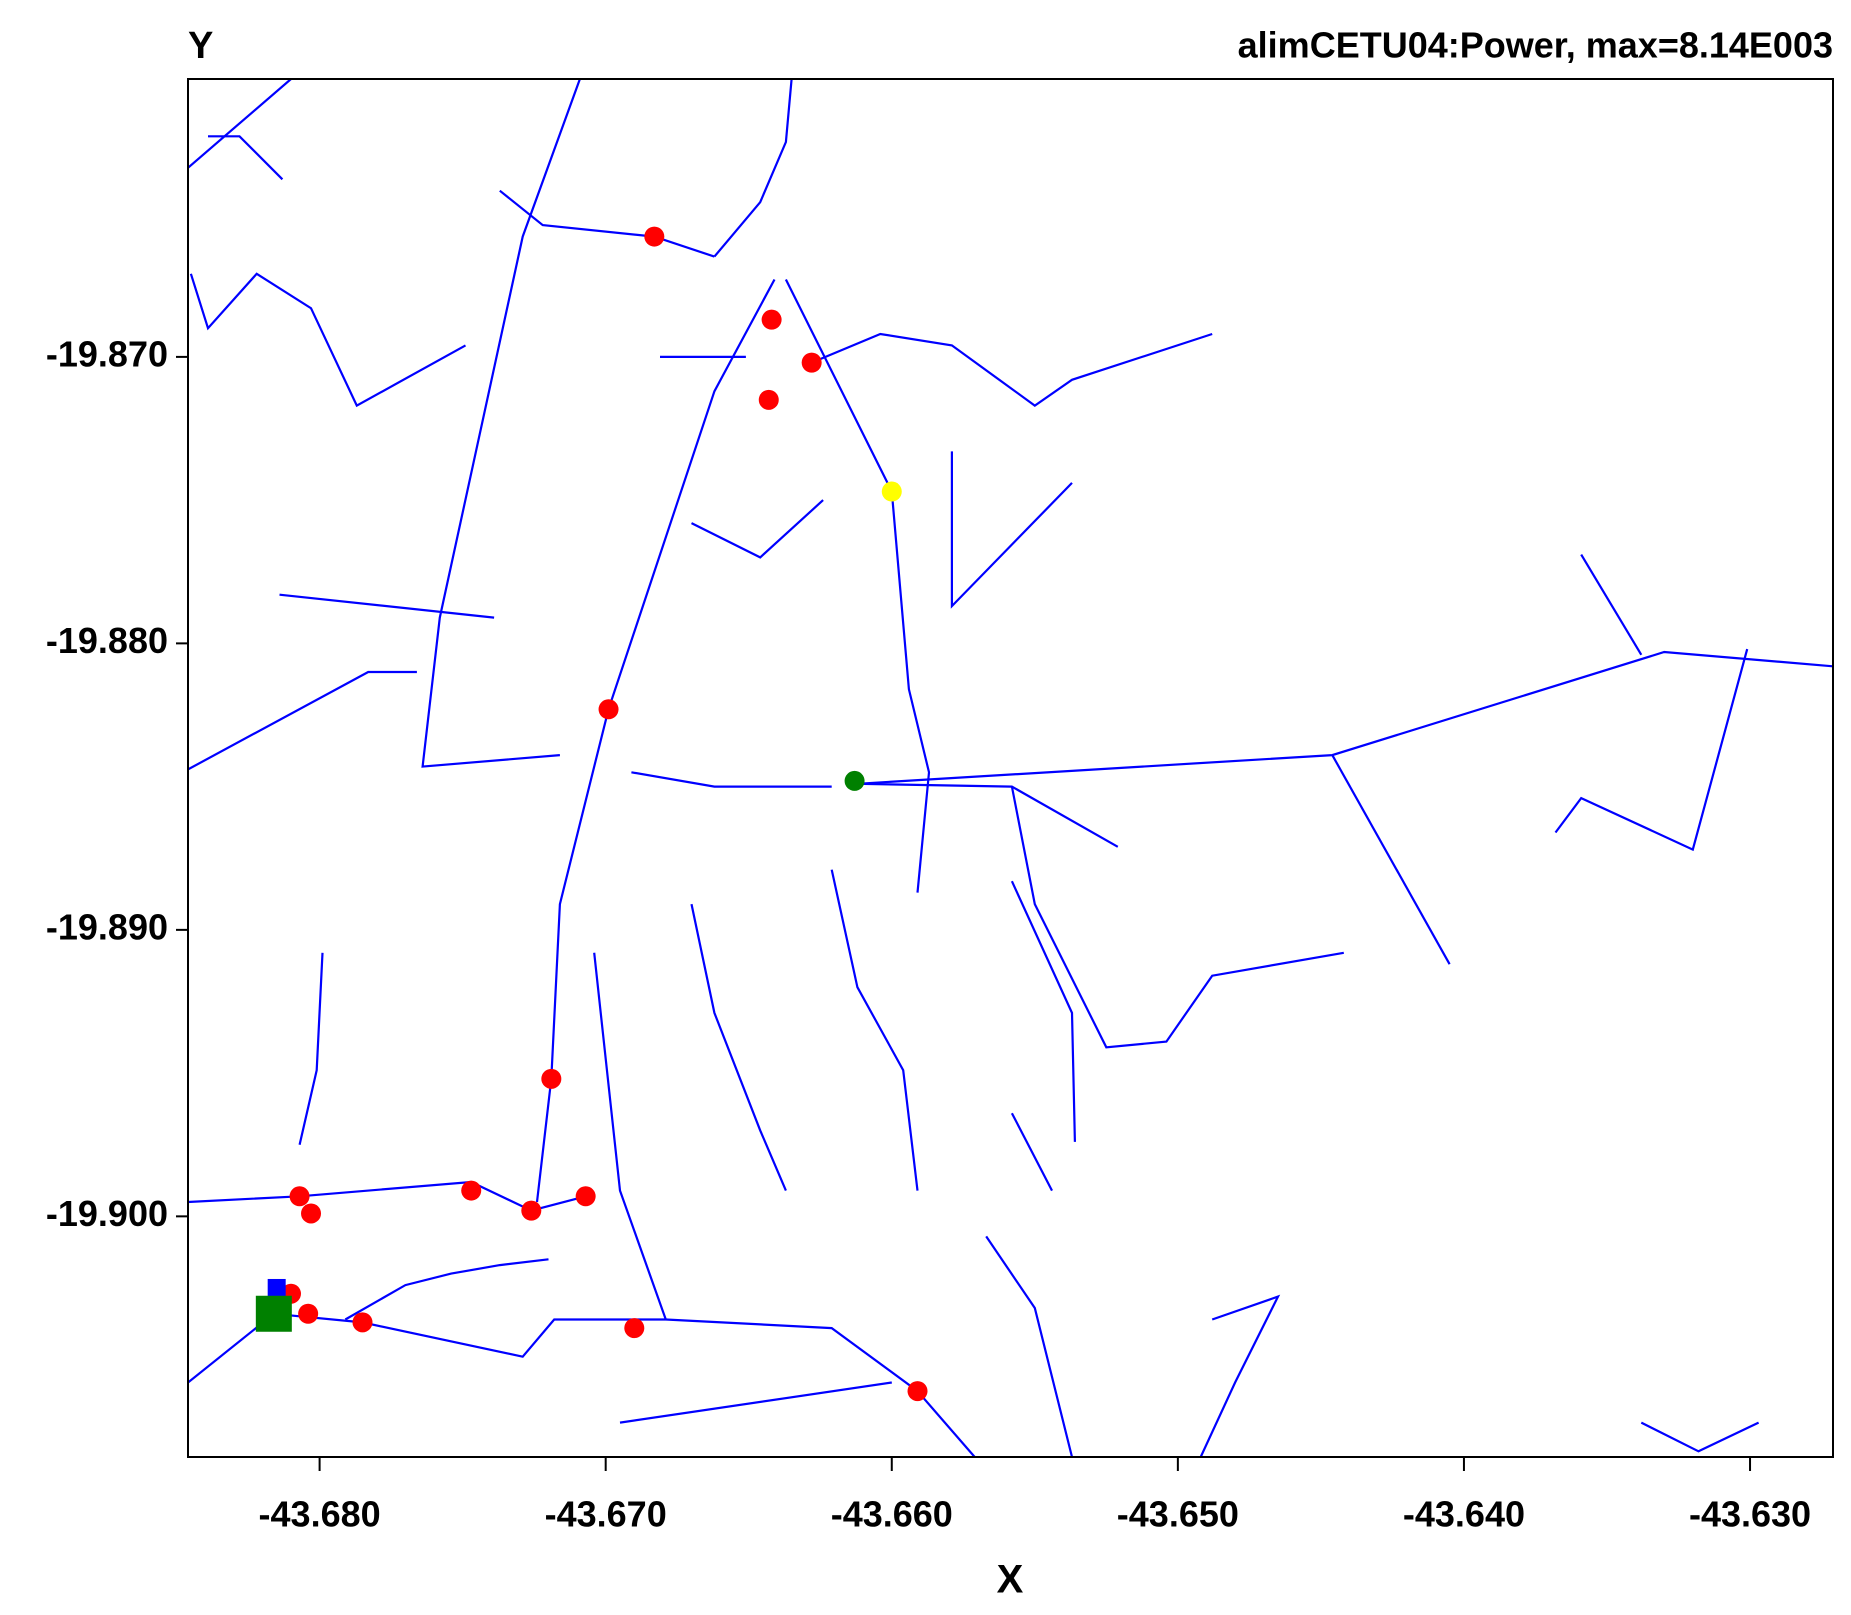  I want to click on x-tick-label: -43.660, so click(892, 1514).